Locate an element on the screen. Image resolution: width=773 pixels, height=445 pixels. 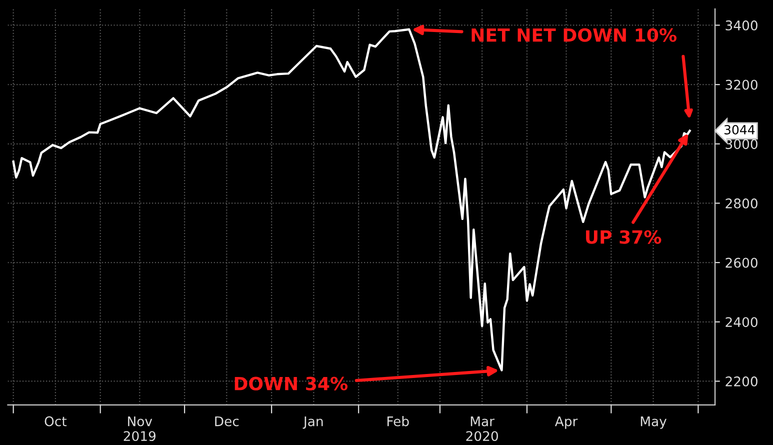
annotation: 3044 is located at coordinates (739, 129).